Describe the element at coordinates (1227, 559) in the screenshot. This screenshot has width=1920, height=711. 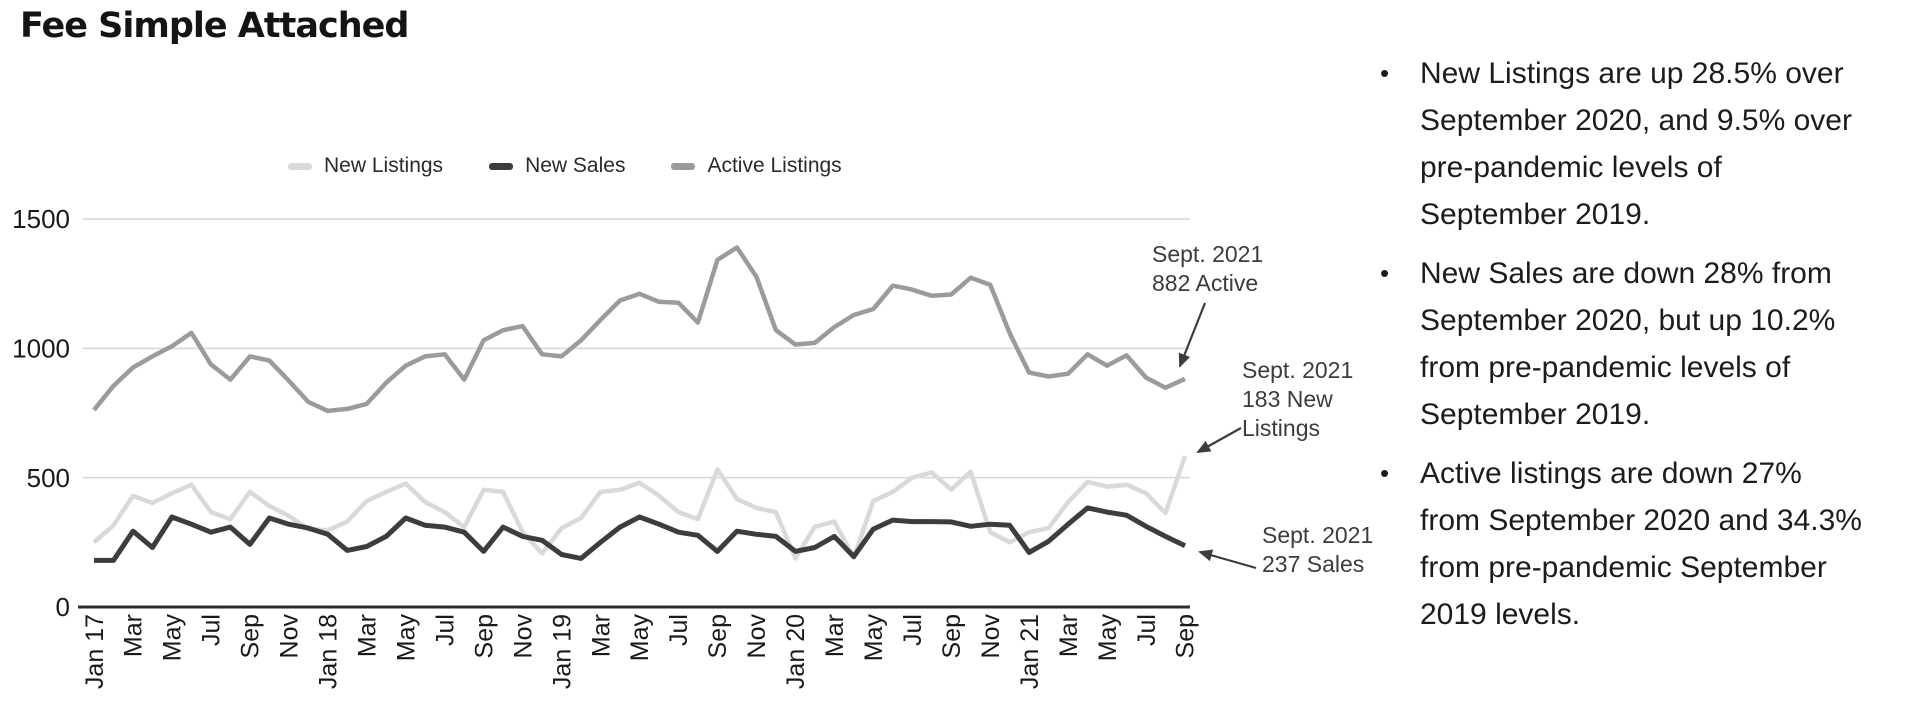
I see `annotation-arrow-sales` at that location.